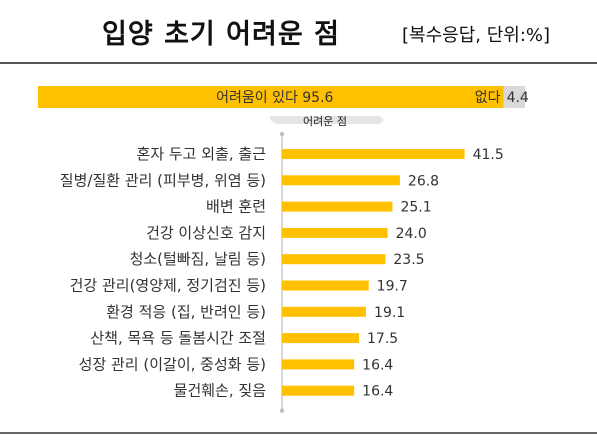 The image size is (597, 443). Describe the element at coordinates (377, 392) in the screenshot. I see `value-label-10: 16.4` at that location.